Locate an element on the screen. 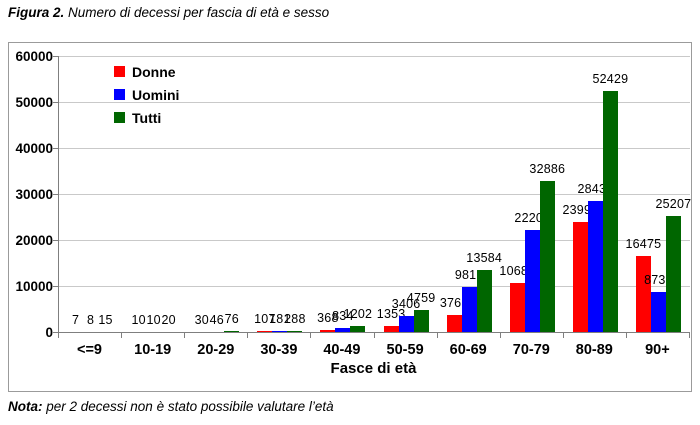  y-axis-label: 50000 is located at coordinates (34, 102).